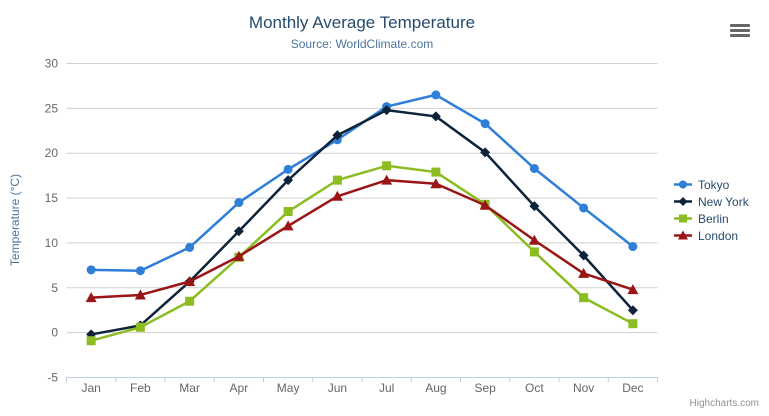 The height and width of the screenshot is (416, 769). Describe the element at coordinates (52, 221) in the screenshot. I see `y-axis-labels: -5 0 5 10 15 20 25 30` at that location.